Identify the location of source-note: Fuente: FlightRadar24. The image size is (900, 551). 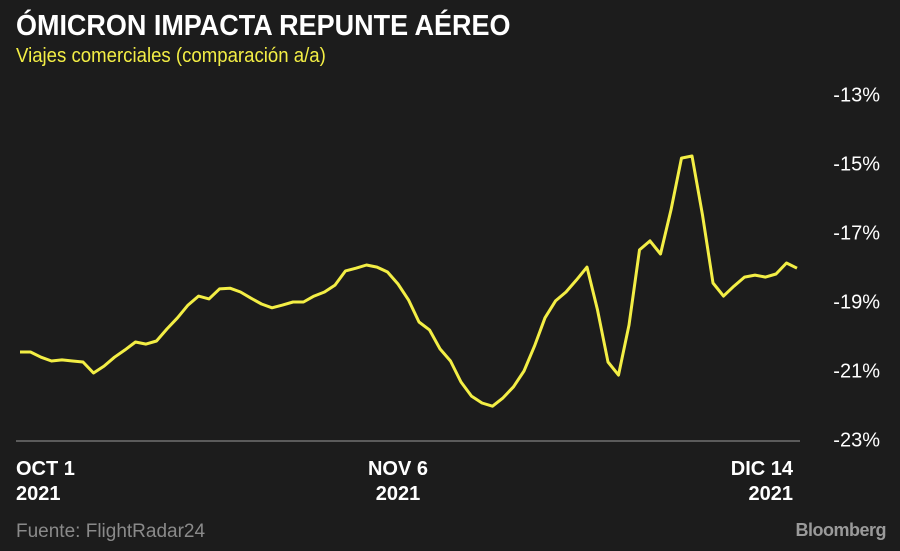
(111, 531).